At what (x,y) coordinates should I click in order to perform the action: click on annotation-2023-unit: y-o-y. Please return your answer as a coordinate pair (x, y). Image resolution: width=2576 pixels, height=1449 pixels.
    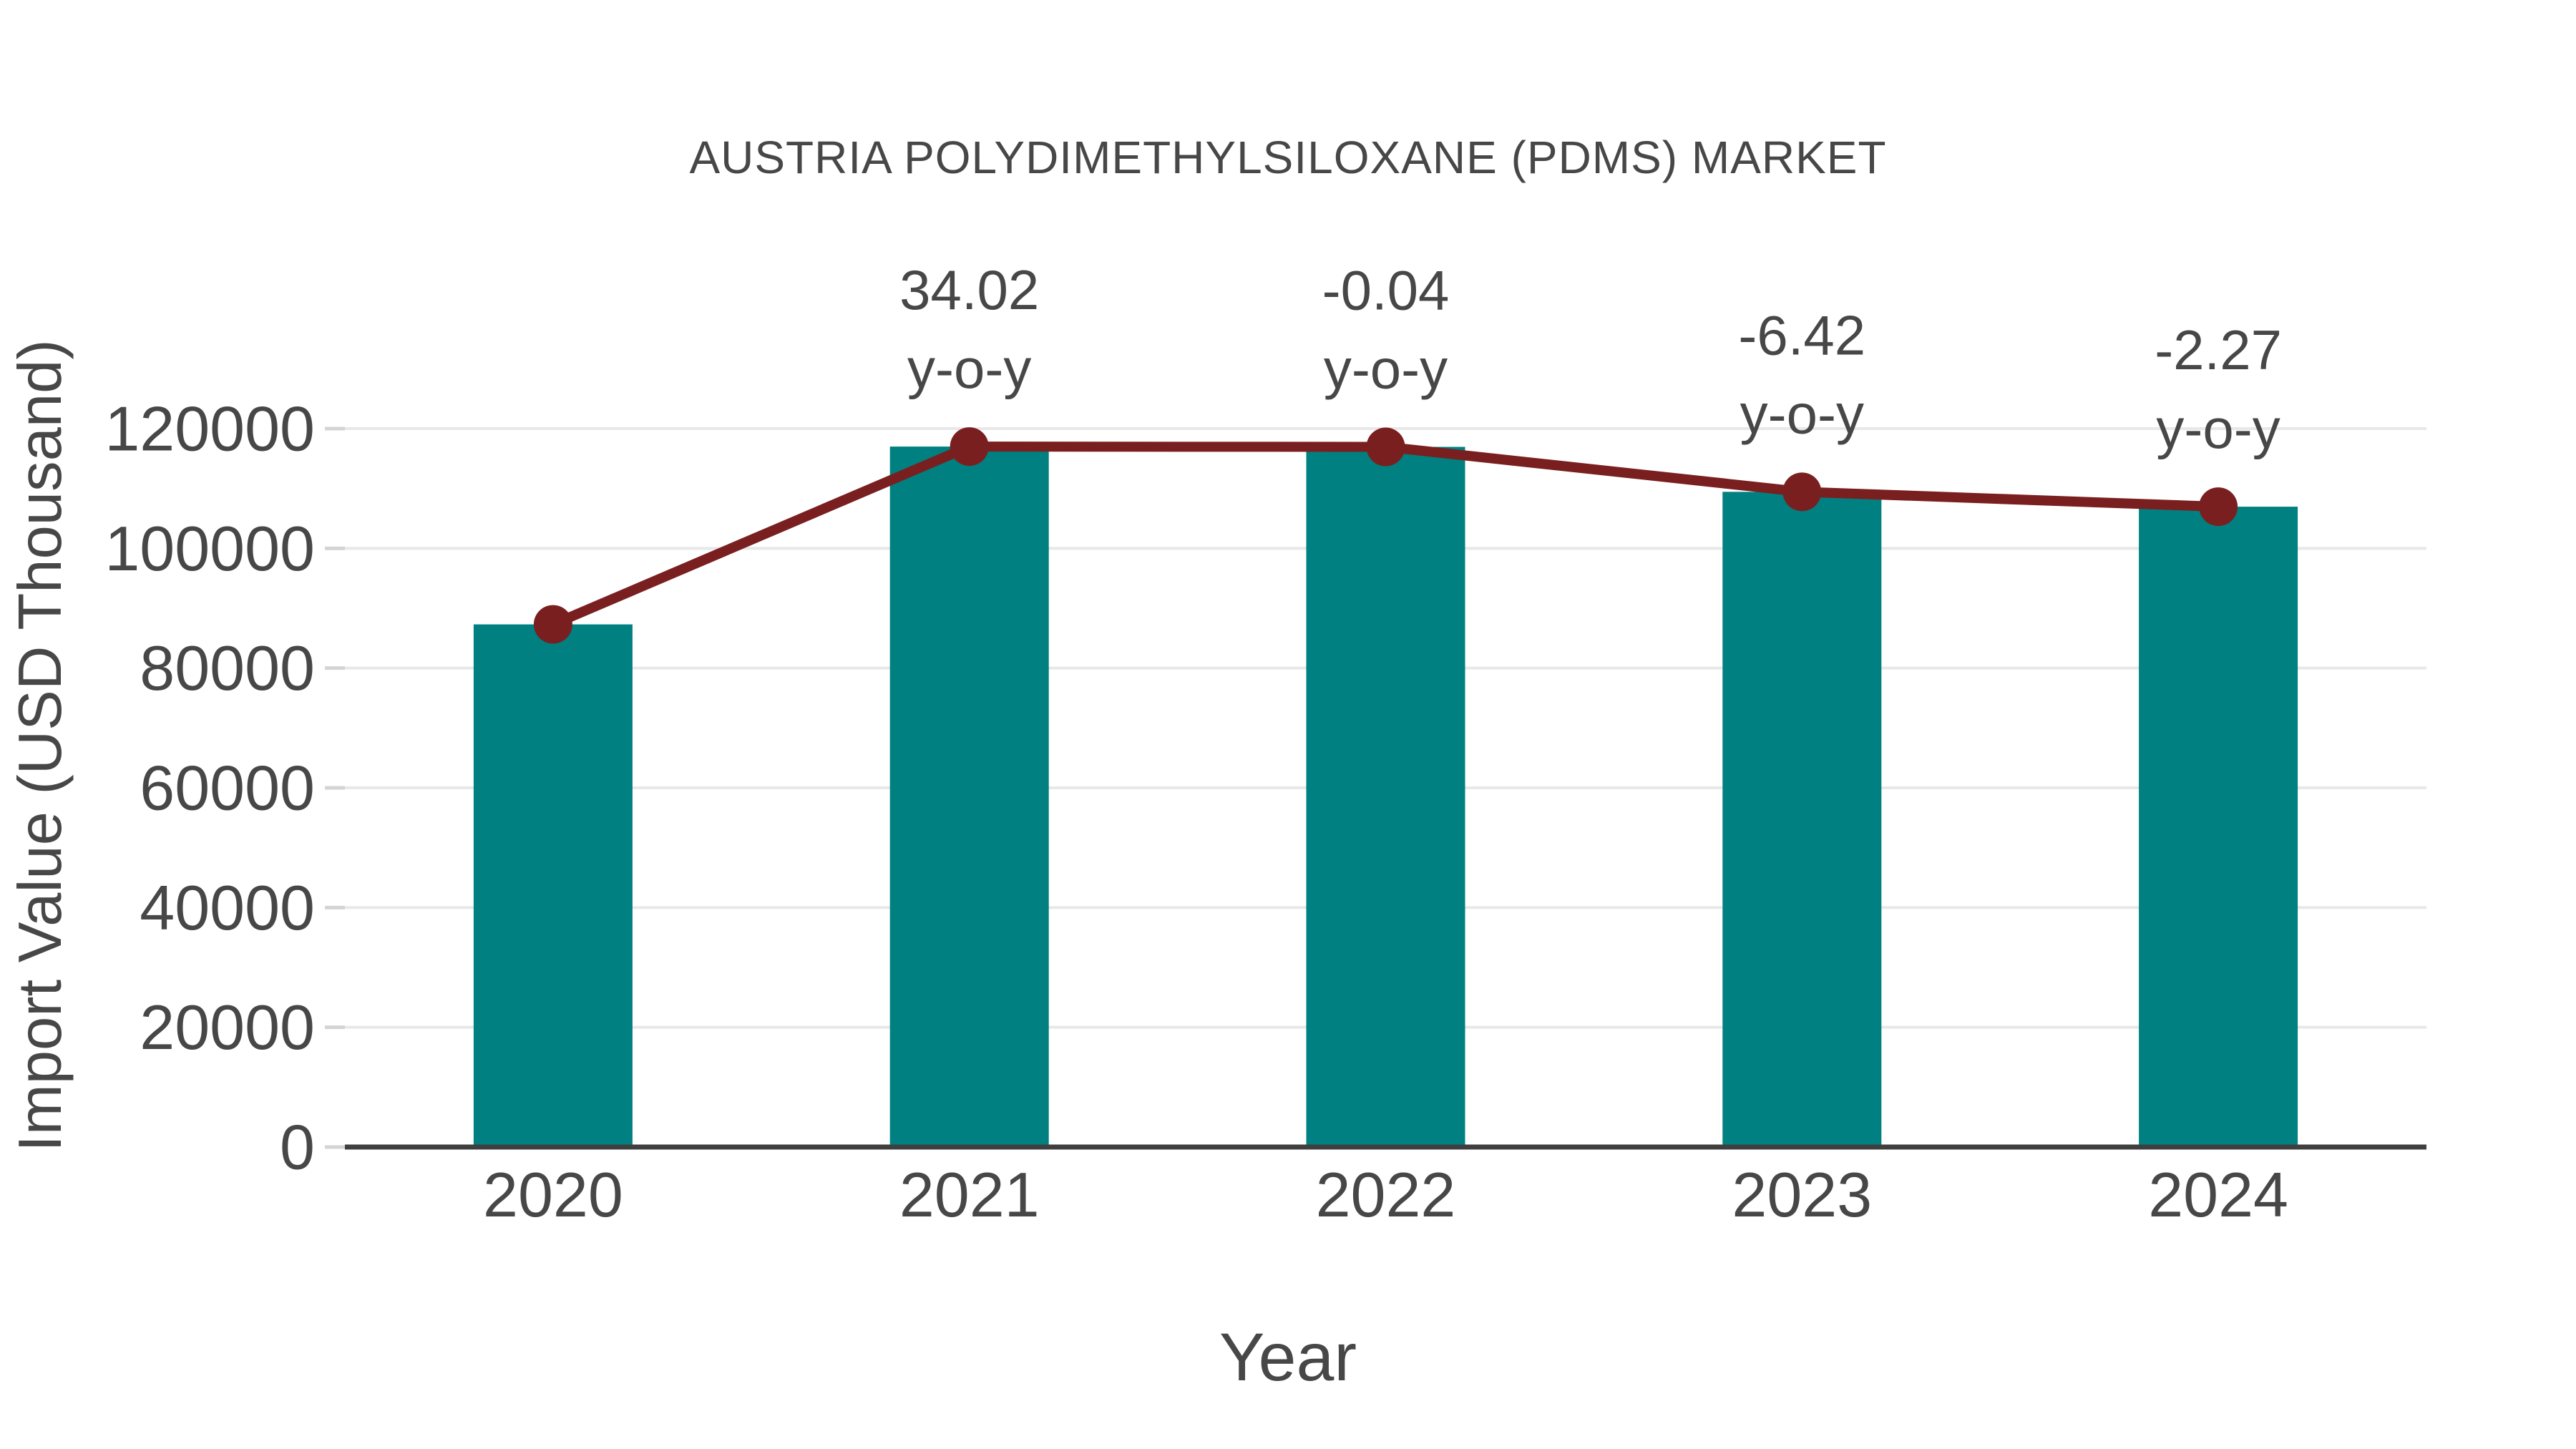
    Looking at the image, I should click on (1802, 413).